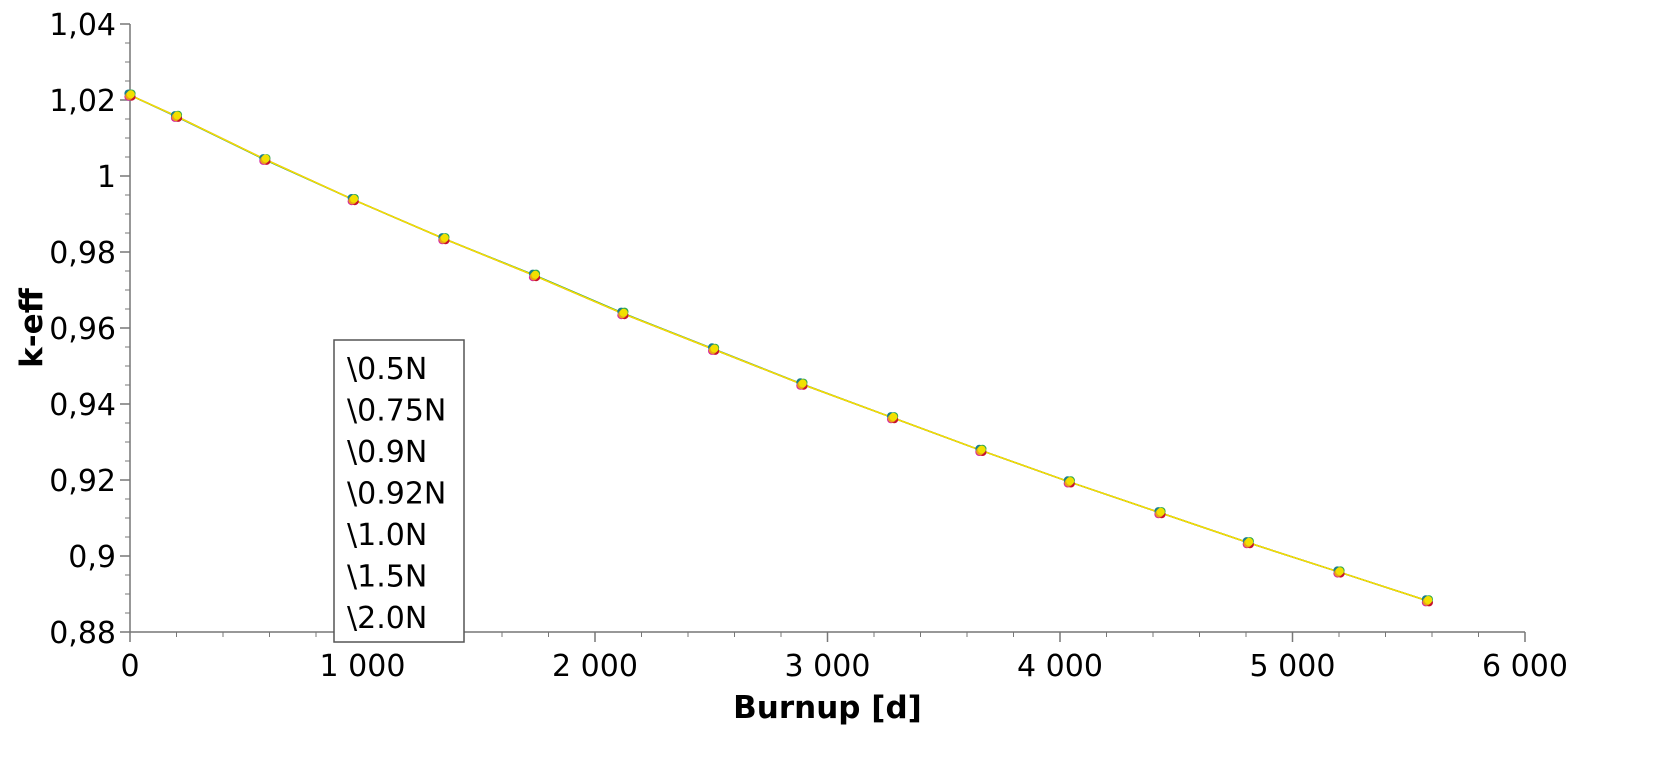 This screenshot has width=1661, height=762. I want to click on x-tick-label: 5 000, so click(1293, 666).